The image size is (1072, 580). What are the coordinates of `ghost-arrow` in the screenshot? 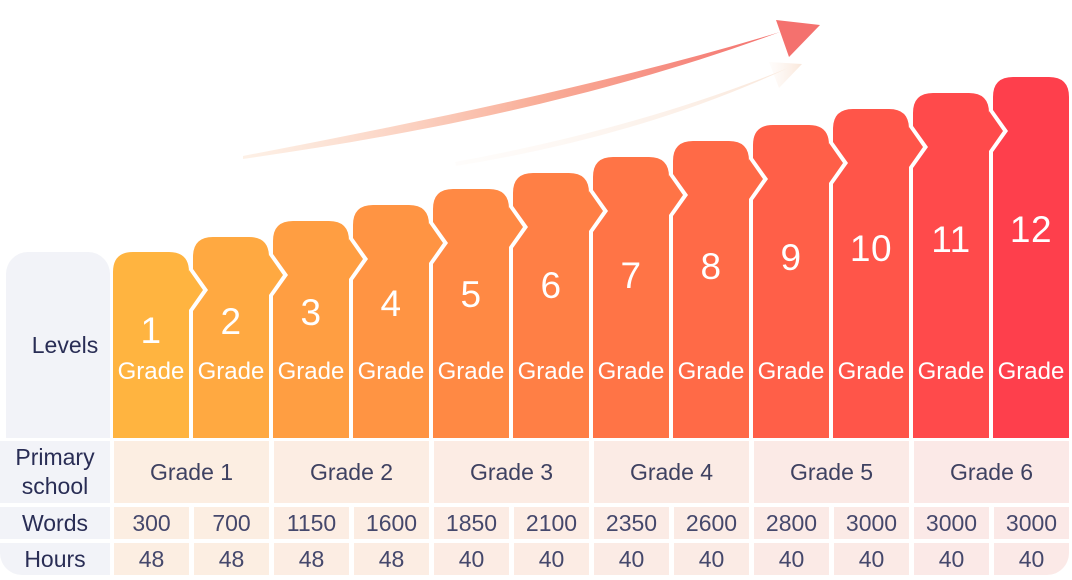 It's located at (628, 114).